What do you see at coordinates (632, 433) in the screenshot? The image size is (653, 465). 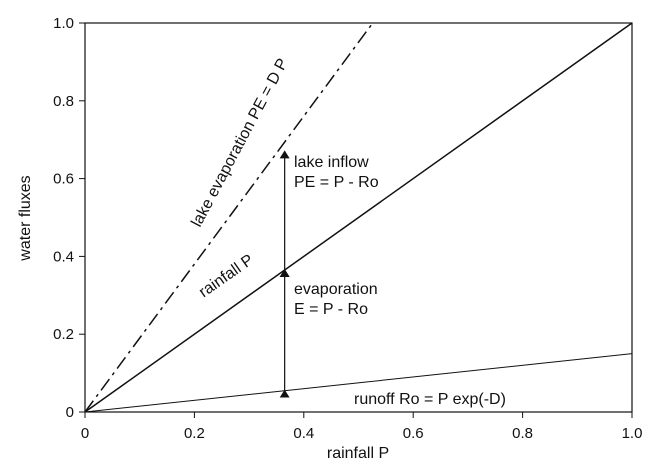 I see `x-tick-label: 1.0` at bounding box center [632, 433].